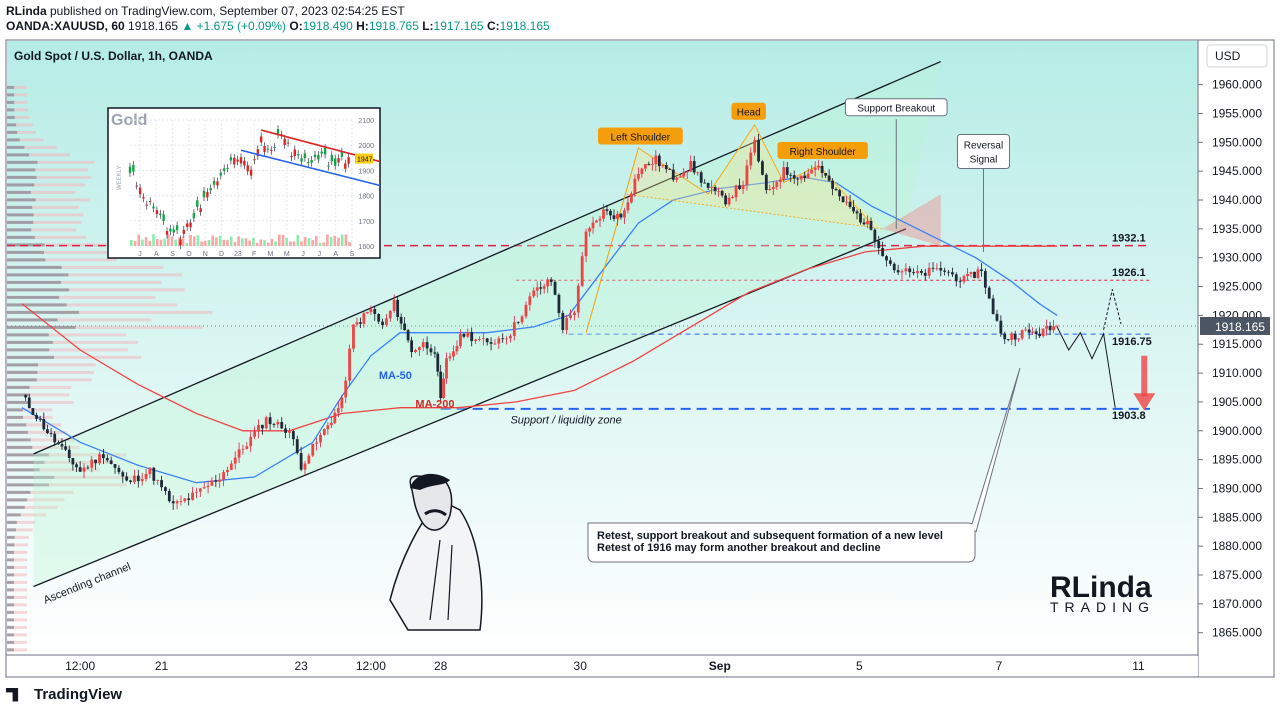 This screenshot has width=1280, height=712. What do you see at coordinates (640, 136) in the screenshot?
I see `left-shoulder-tag-box` at bounding box center [640, 136].